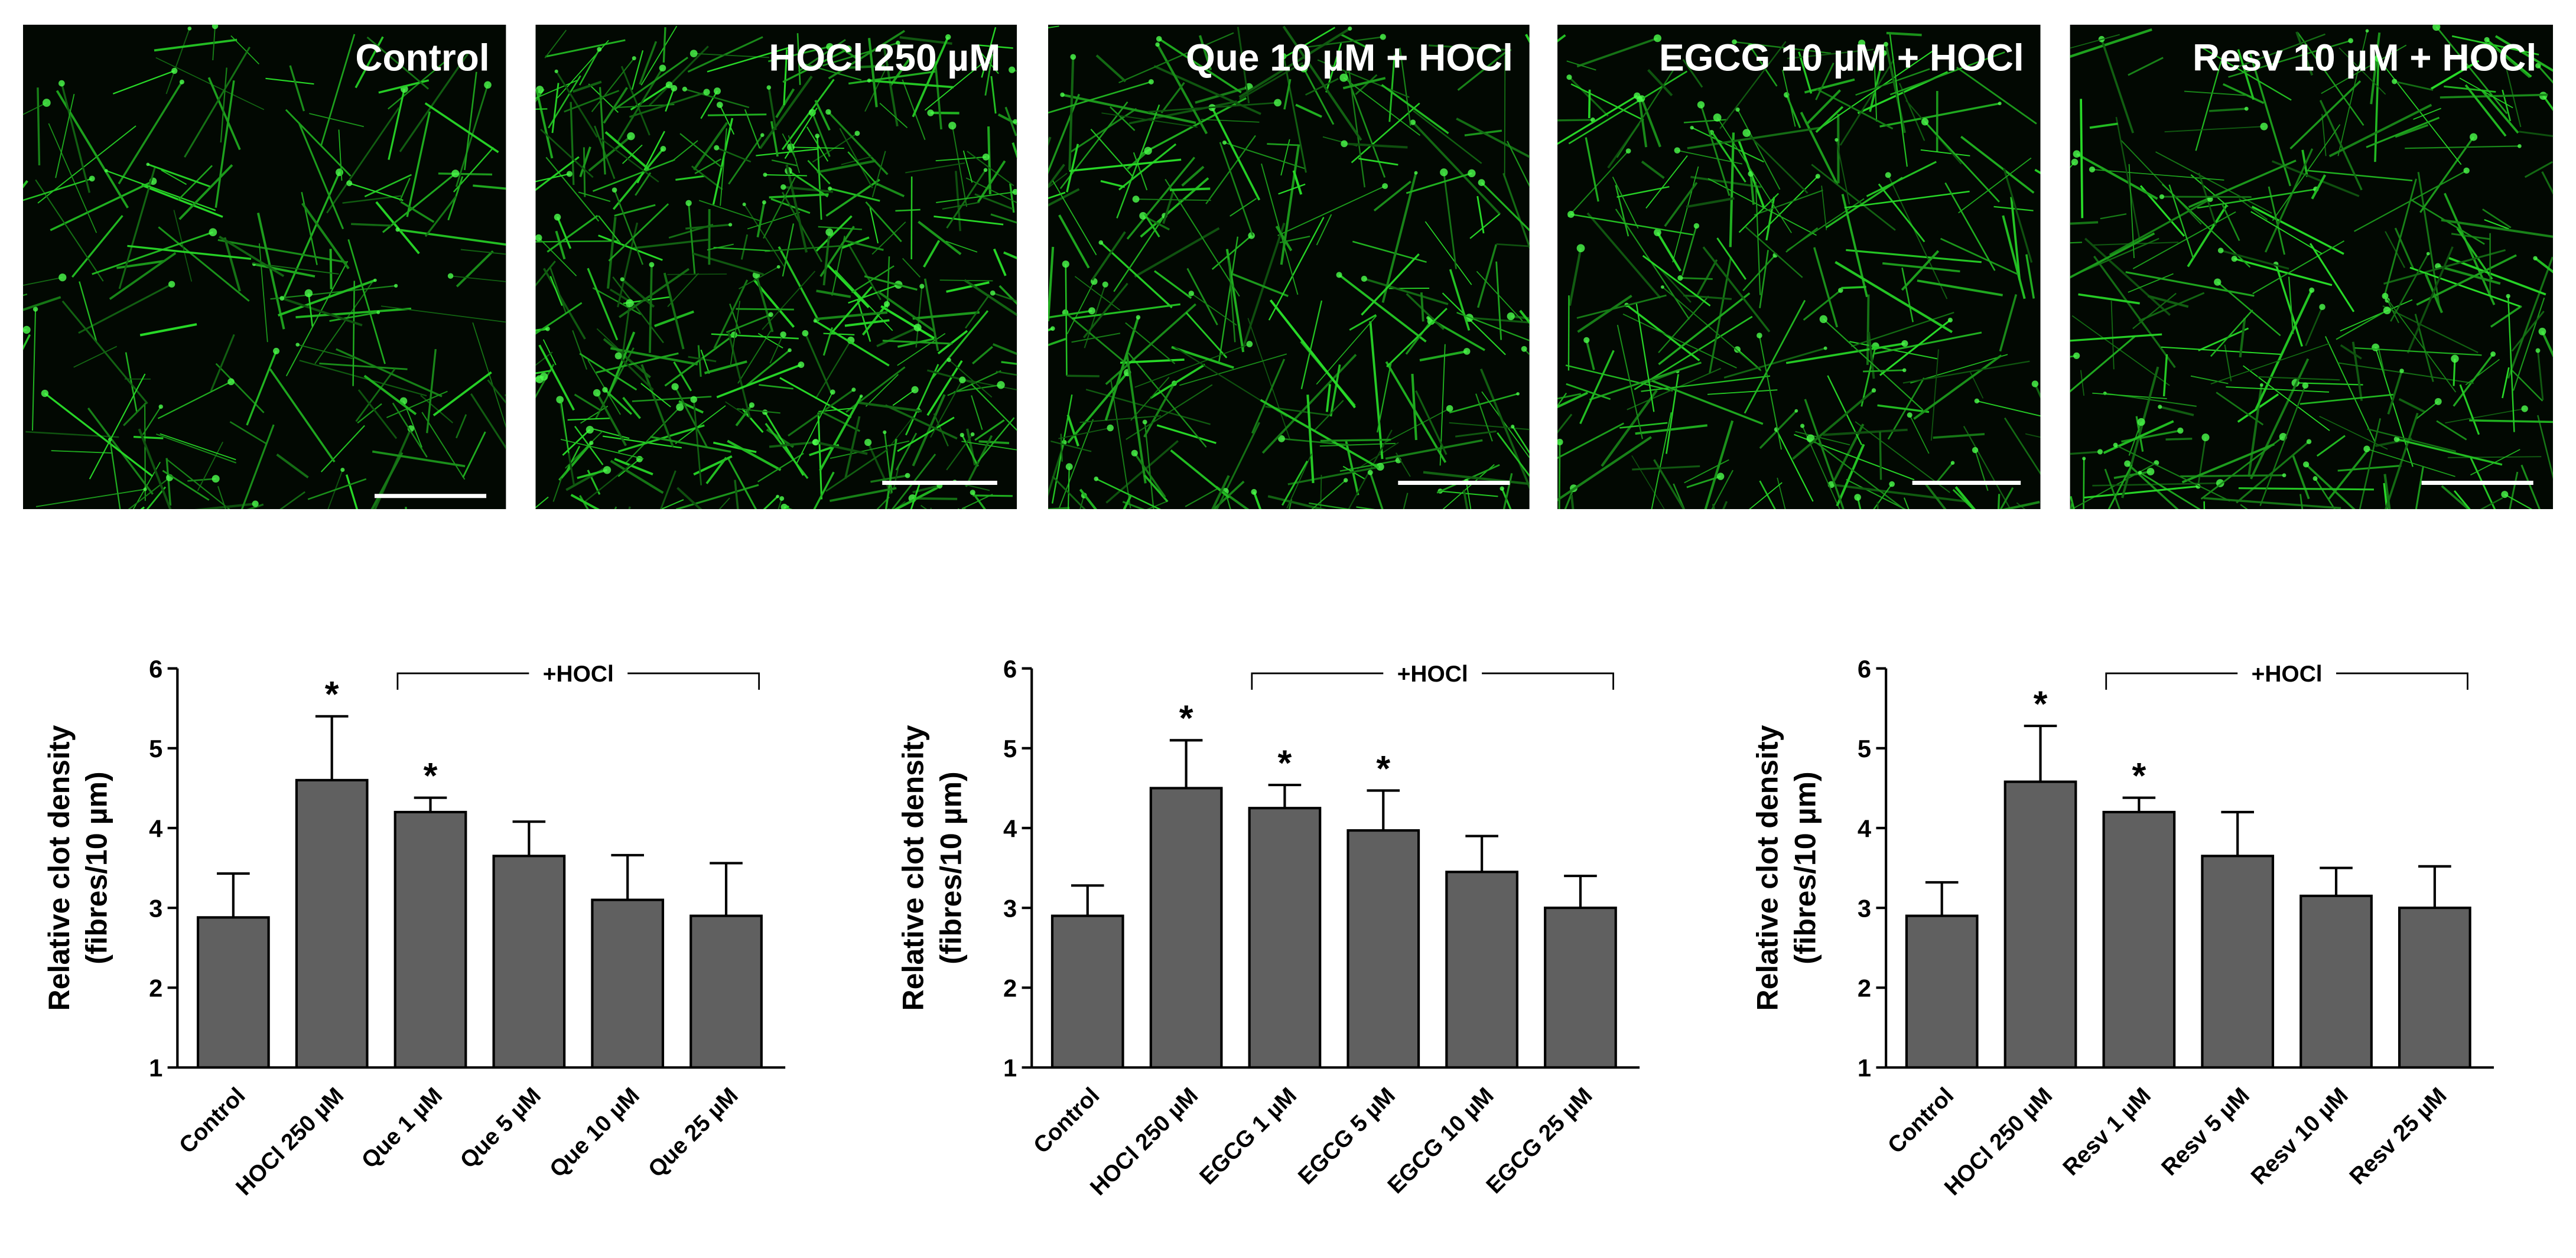 The width and height of the screenshot is (2576, 1258). Describe the element at coordinates (1383, 949) in the screenshot. I see `bar` at that location.